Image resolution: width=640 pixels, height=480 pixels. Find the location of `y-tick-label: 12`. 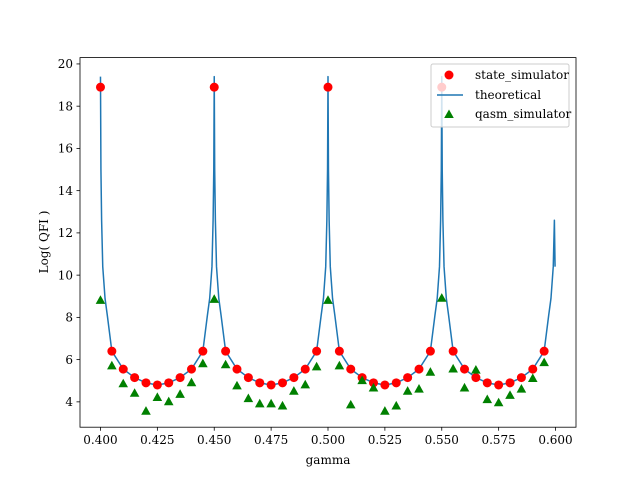

y-tick-label: 12 is located at coordinates (65, 233).